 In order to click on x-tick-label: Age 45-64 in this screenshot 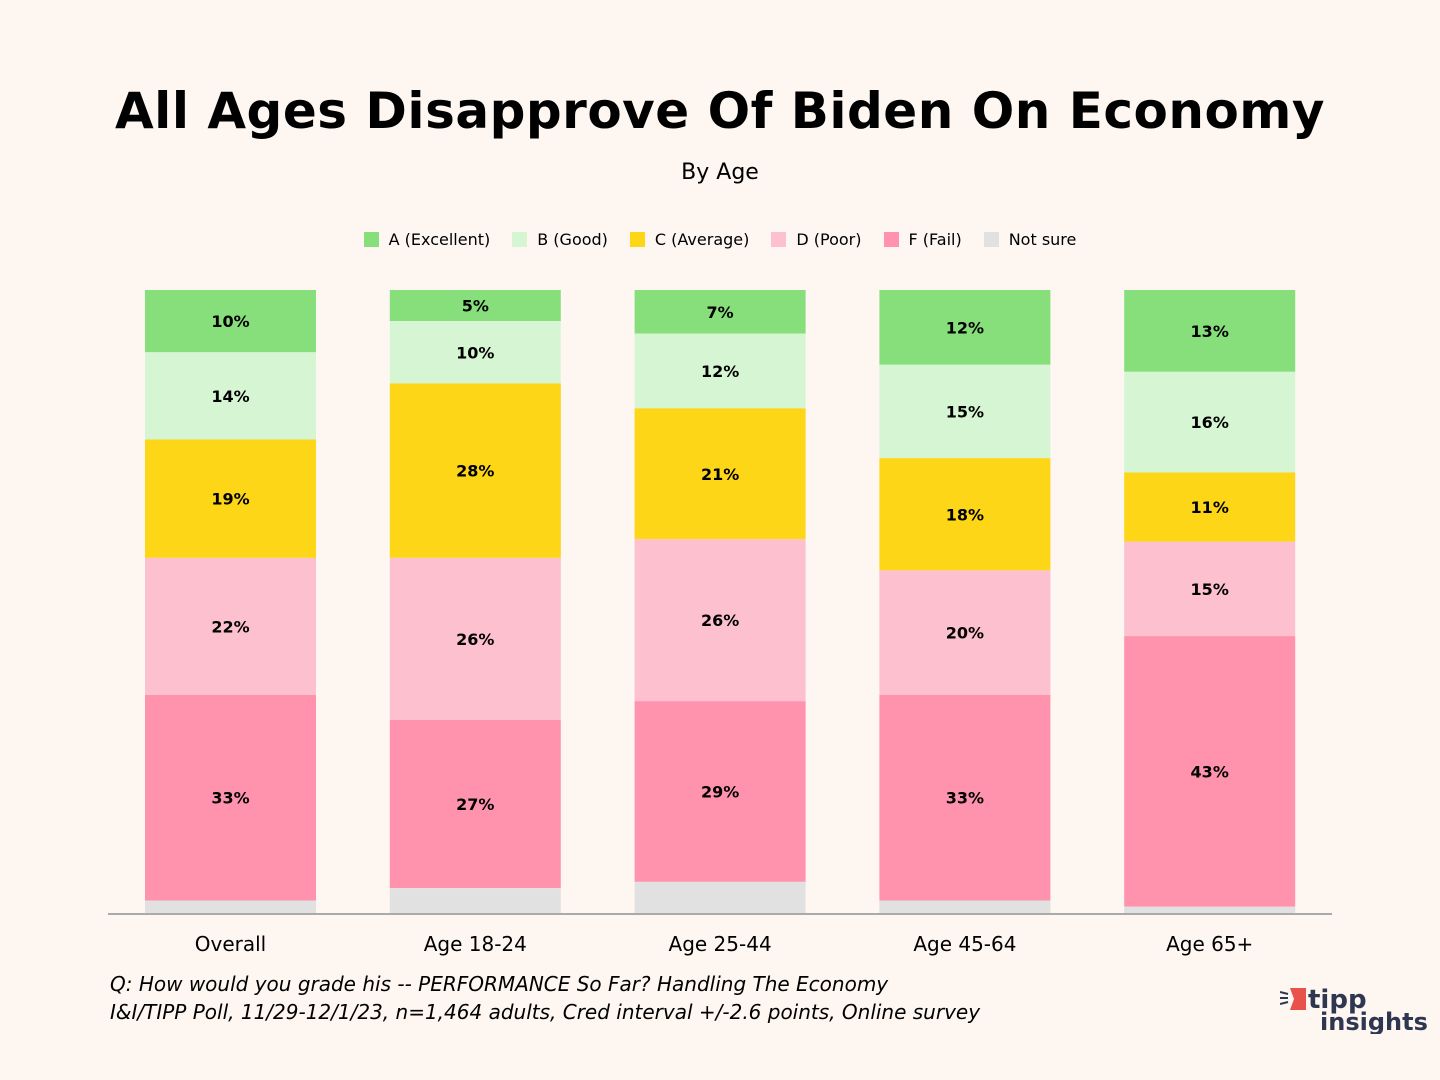, I will do `click(964, 944)`.